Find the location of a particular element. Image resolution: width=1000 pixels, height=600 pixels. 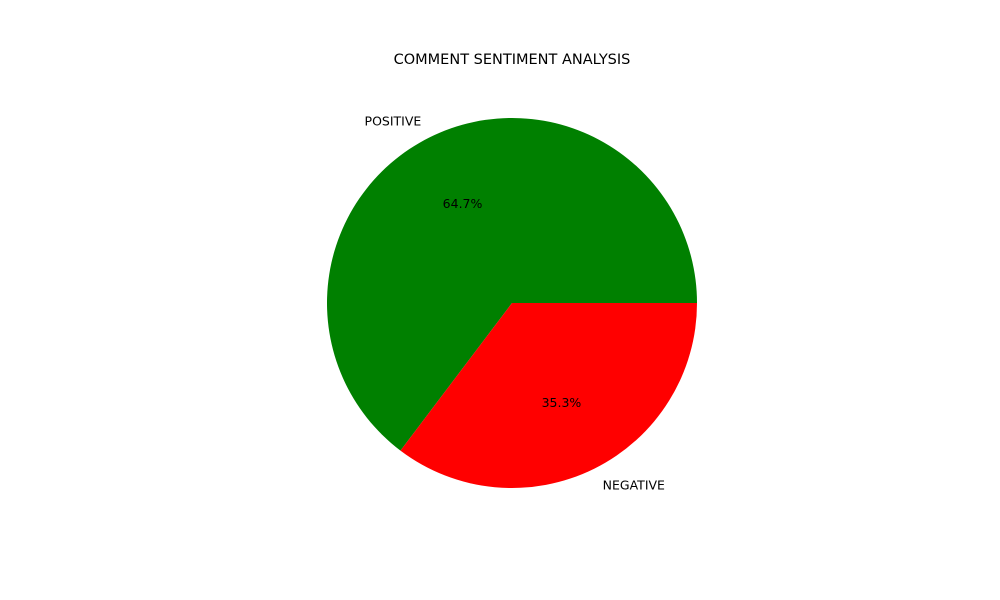

slice-label-negative: NEGATIVE is located at coordinates (634, 485).